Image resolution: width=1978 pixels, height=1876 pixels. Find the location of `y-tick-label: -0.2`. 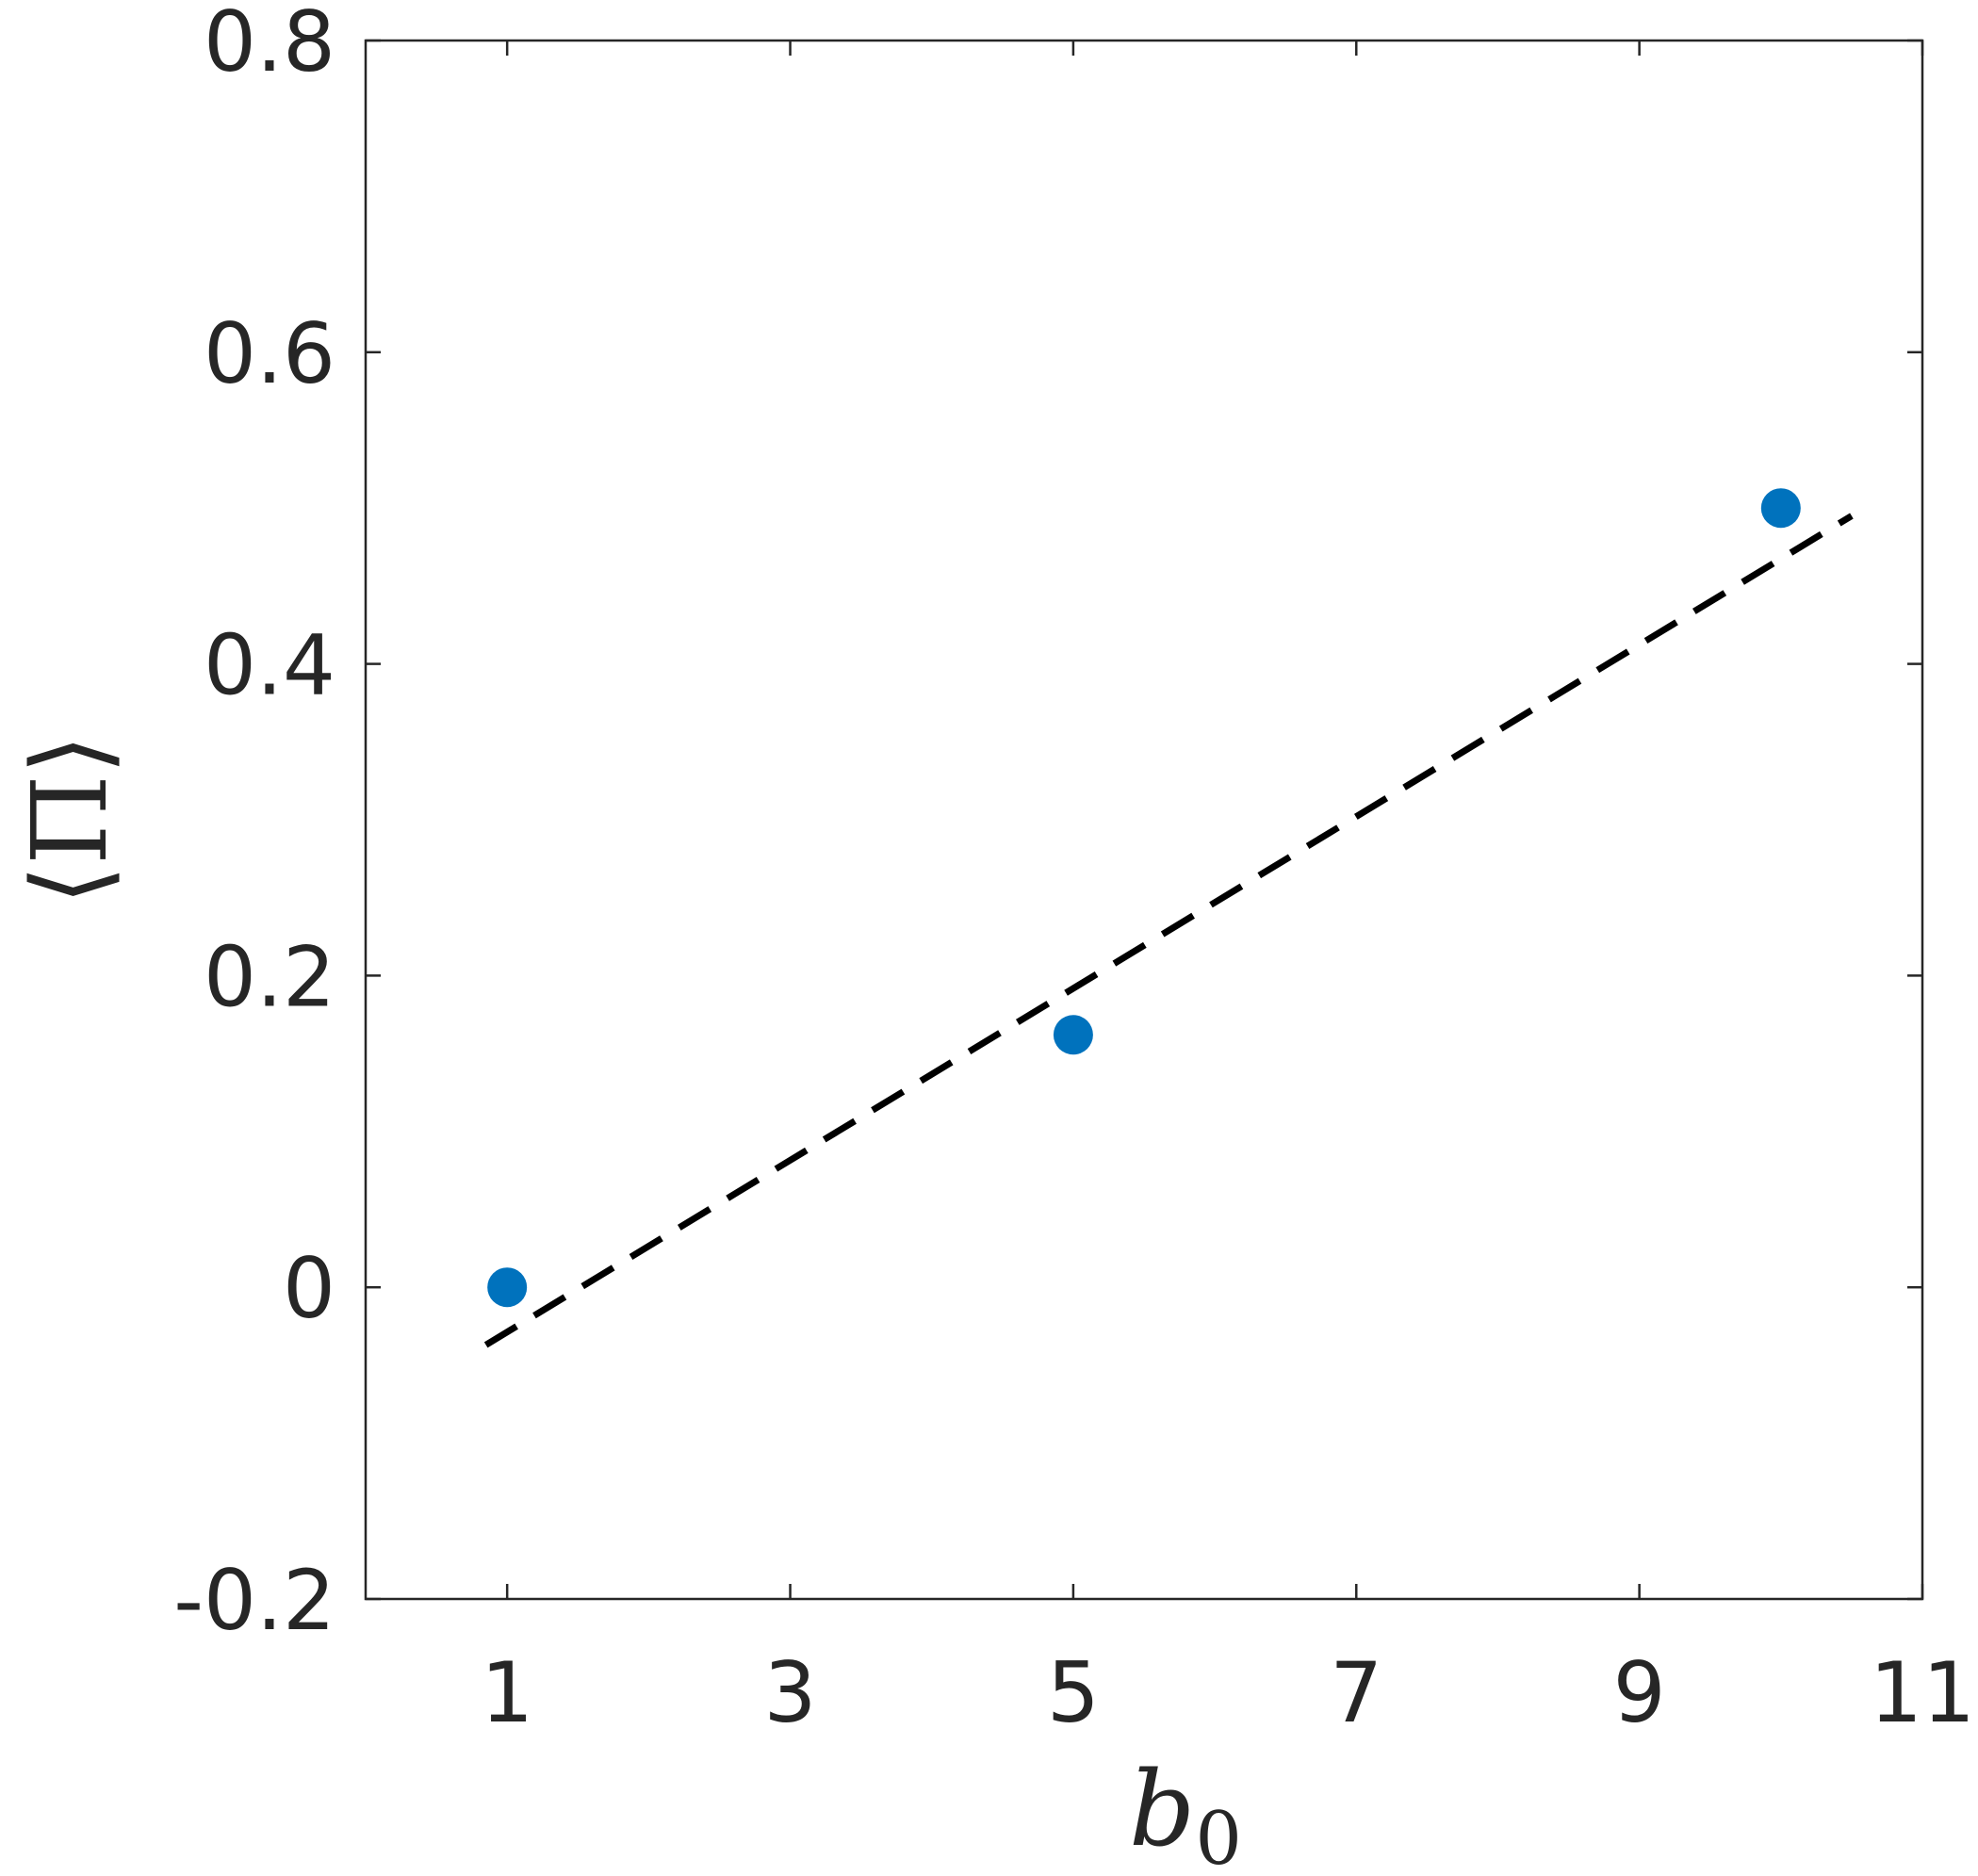

y-tick-label: -0.2 is located at coordinates (254, 1601).